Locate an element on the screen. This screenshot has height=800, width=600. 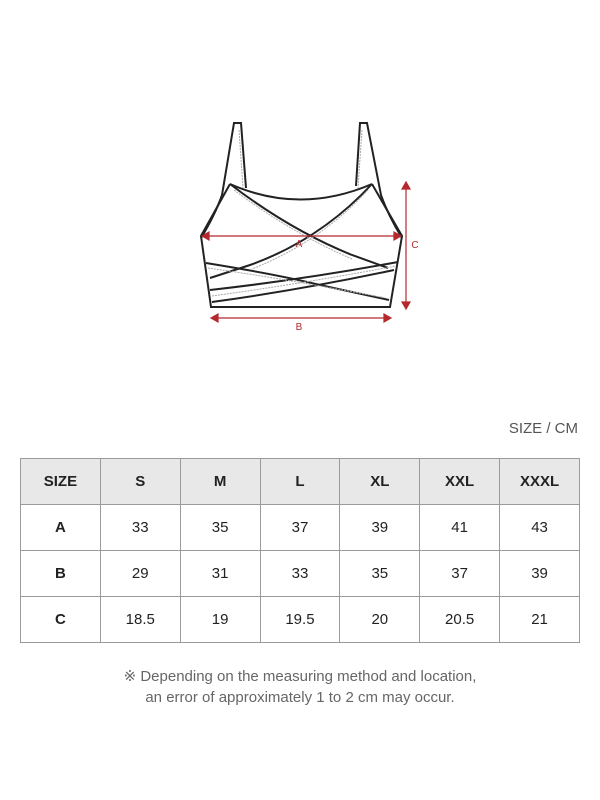
cell: 29 is located at coordinates (140, 573).